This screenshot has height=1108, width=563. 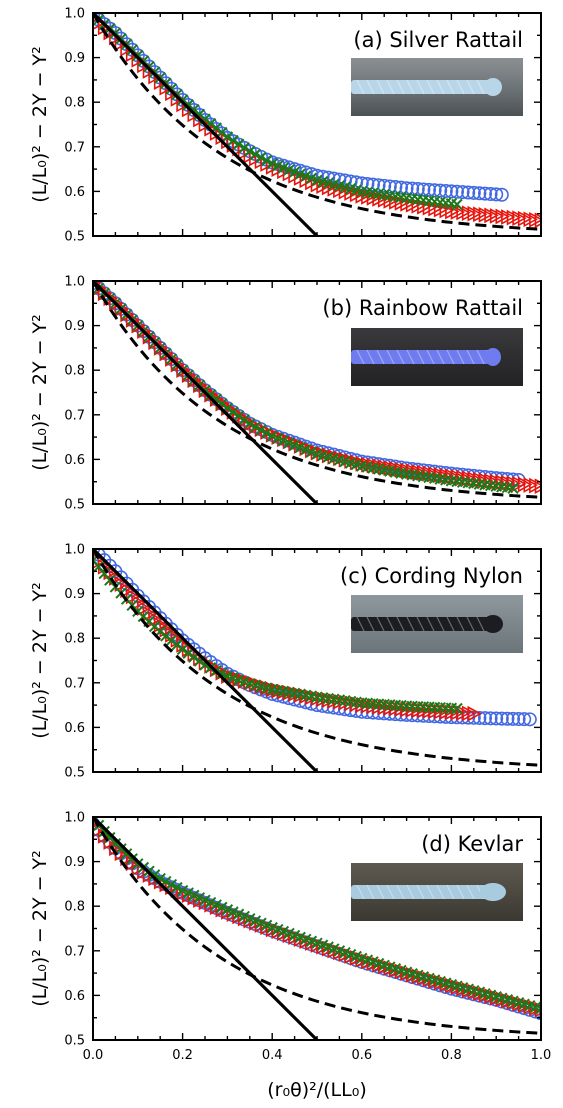 I want to click on cross-series, so click(x=278, y=634).